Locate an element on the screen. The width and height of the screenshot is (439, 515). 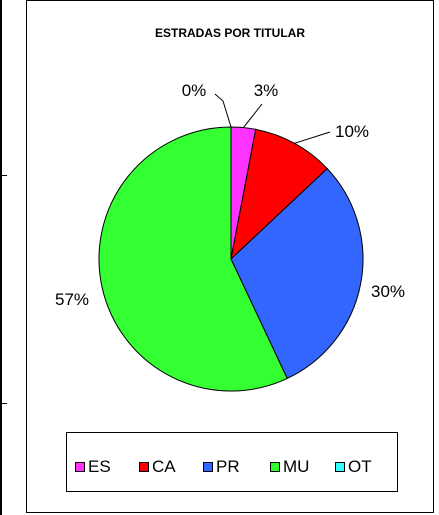
legend-item-ca: CA is located at coordinates (157, 467).